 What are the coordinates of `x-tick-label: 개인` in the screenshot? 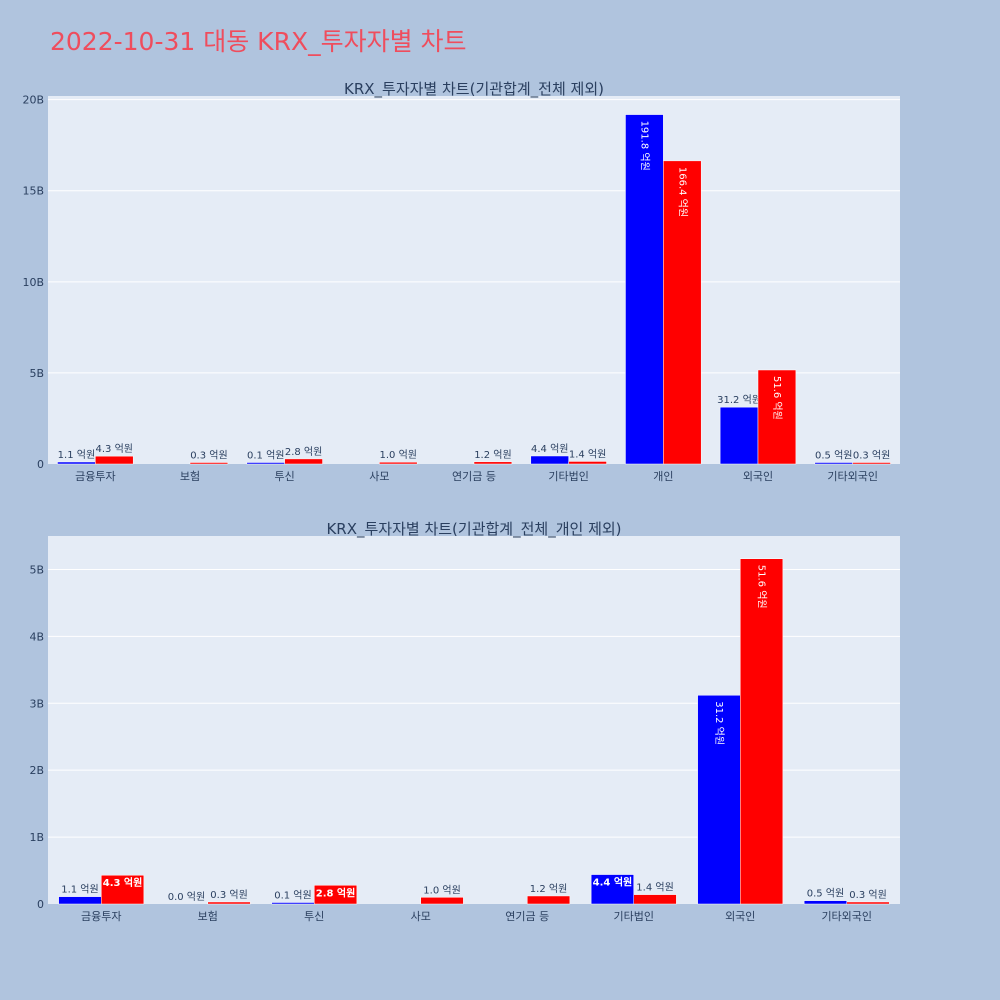 It's located at (663, 476).